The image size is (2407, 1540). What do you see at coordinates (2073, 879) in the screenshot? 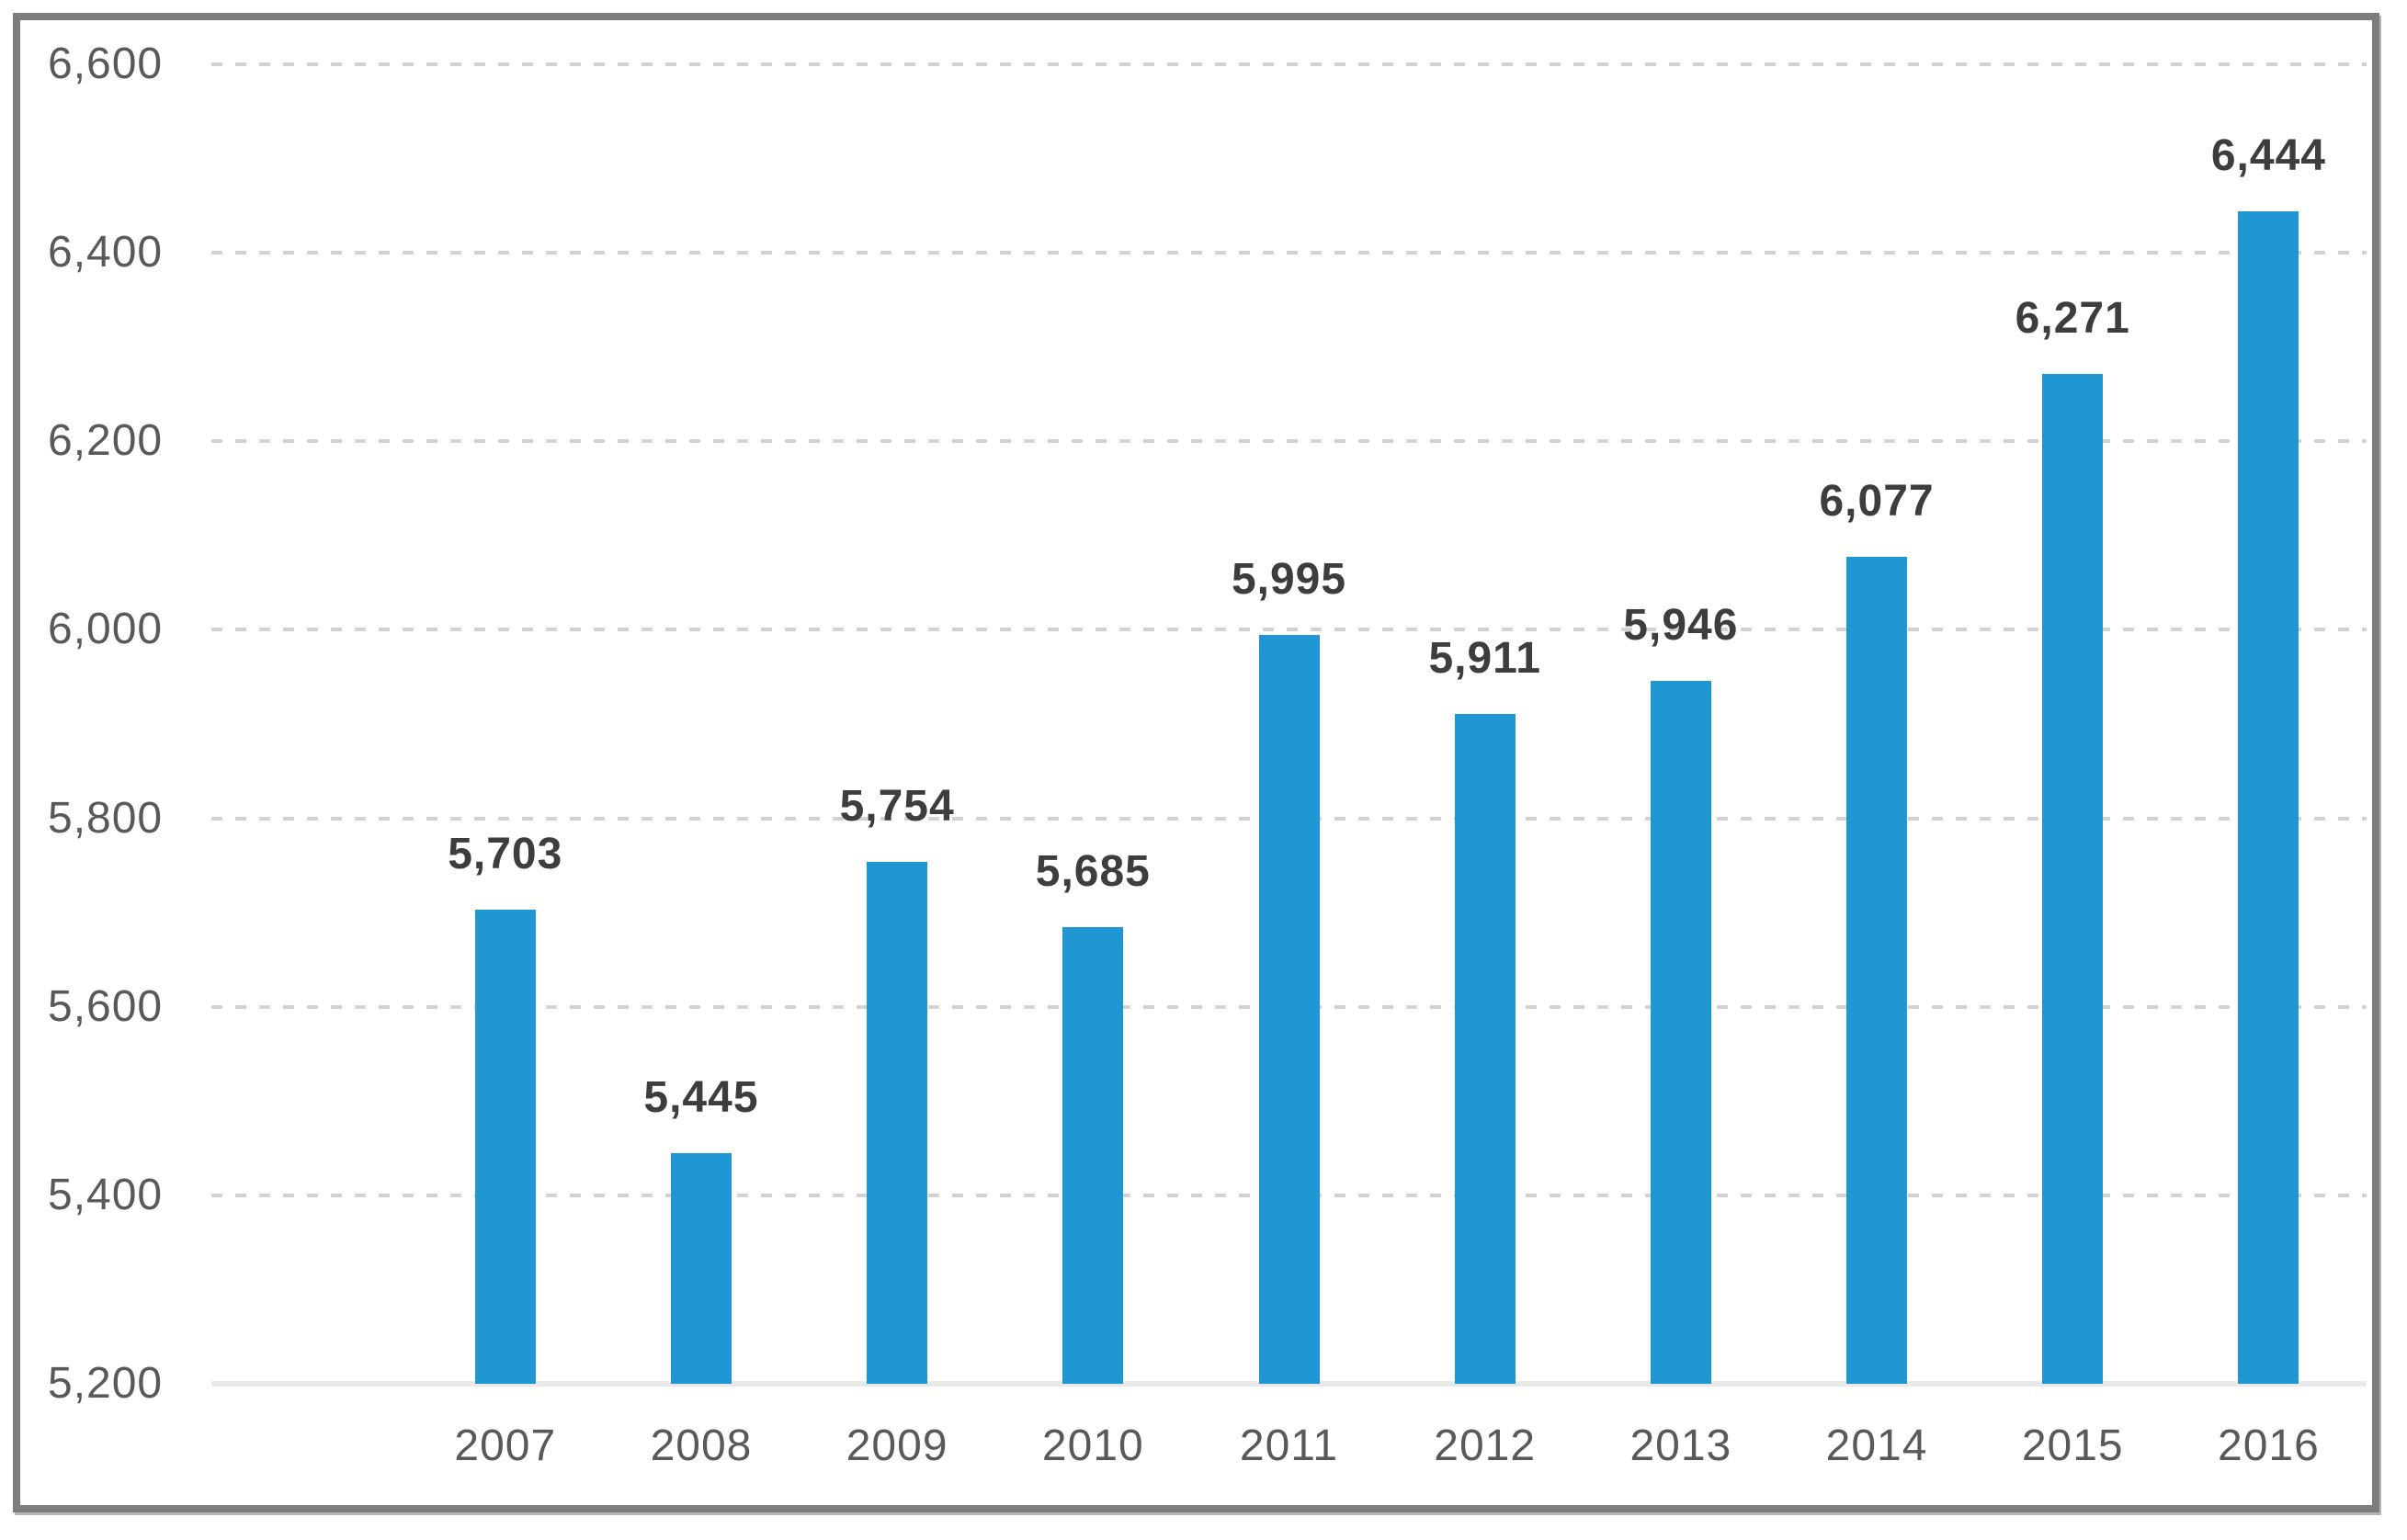
I see `bar-2015` at bounding box center [2073, 879].